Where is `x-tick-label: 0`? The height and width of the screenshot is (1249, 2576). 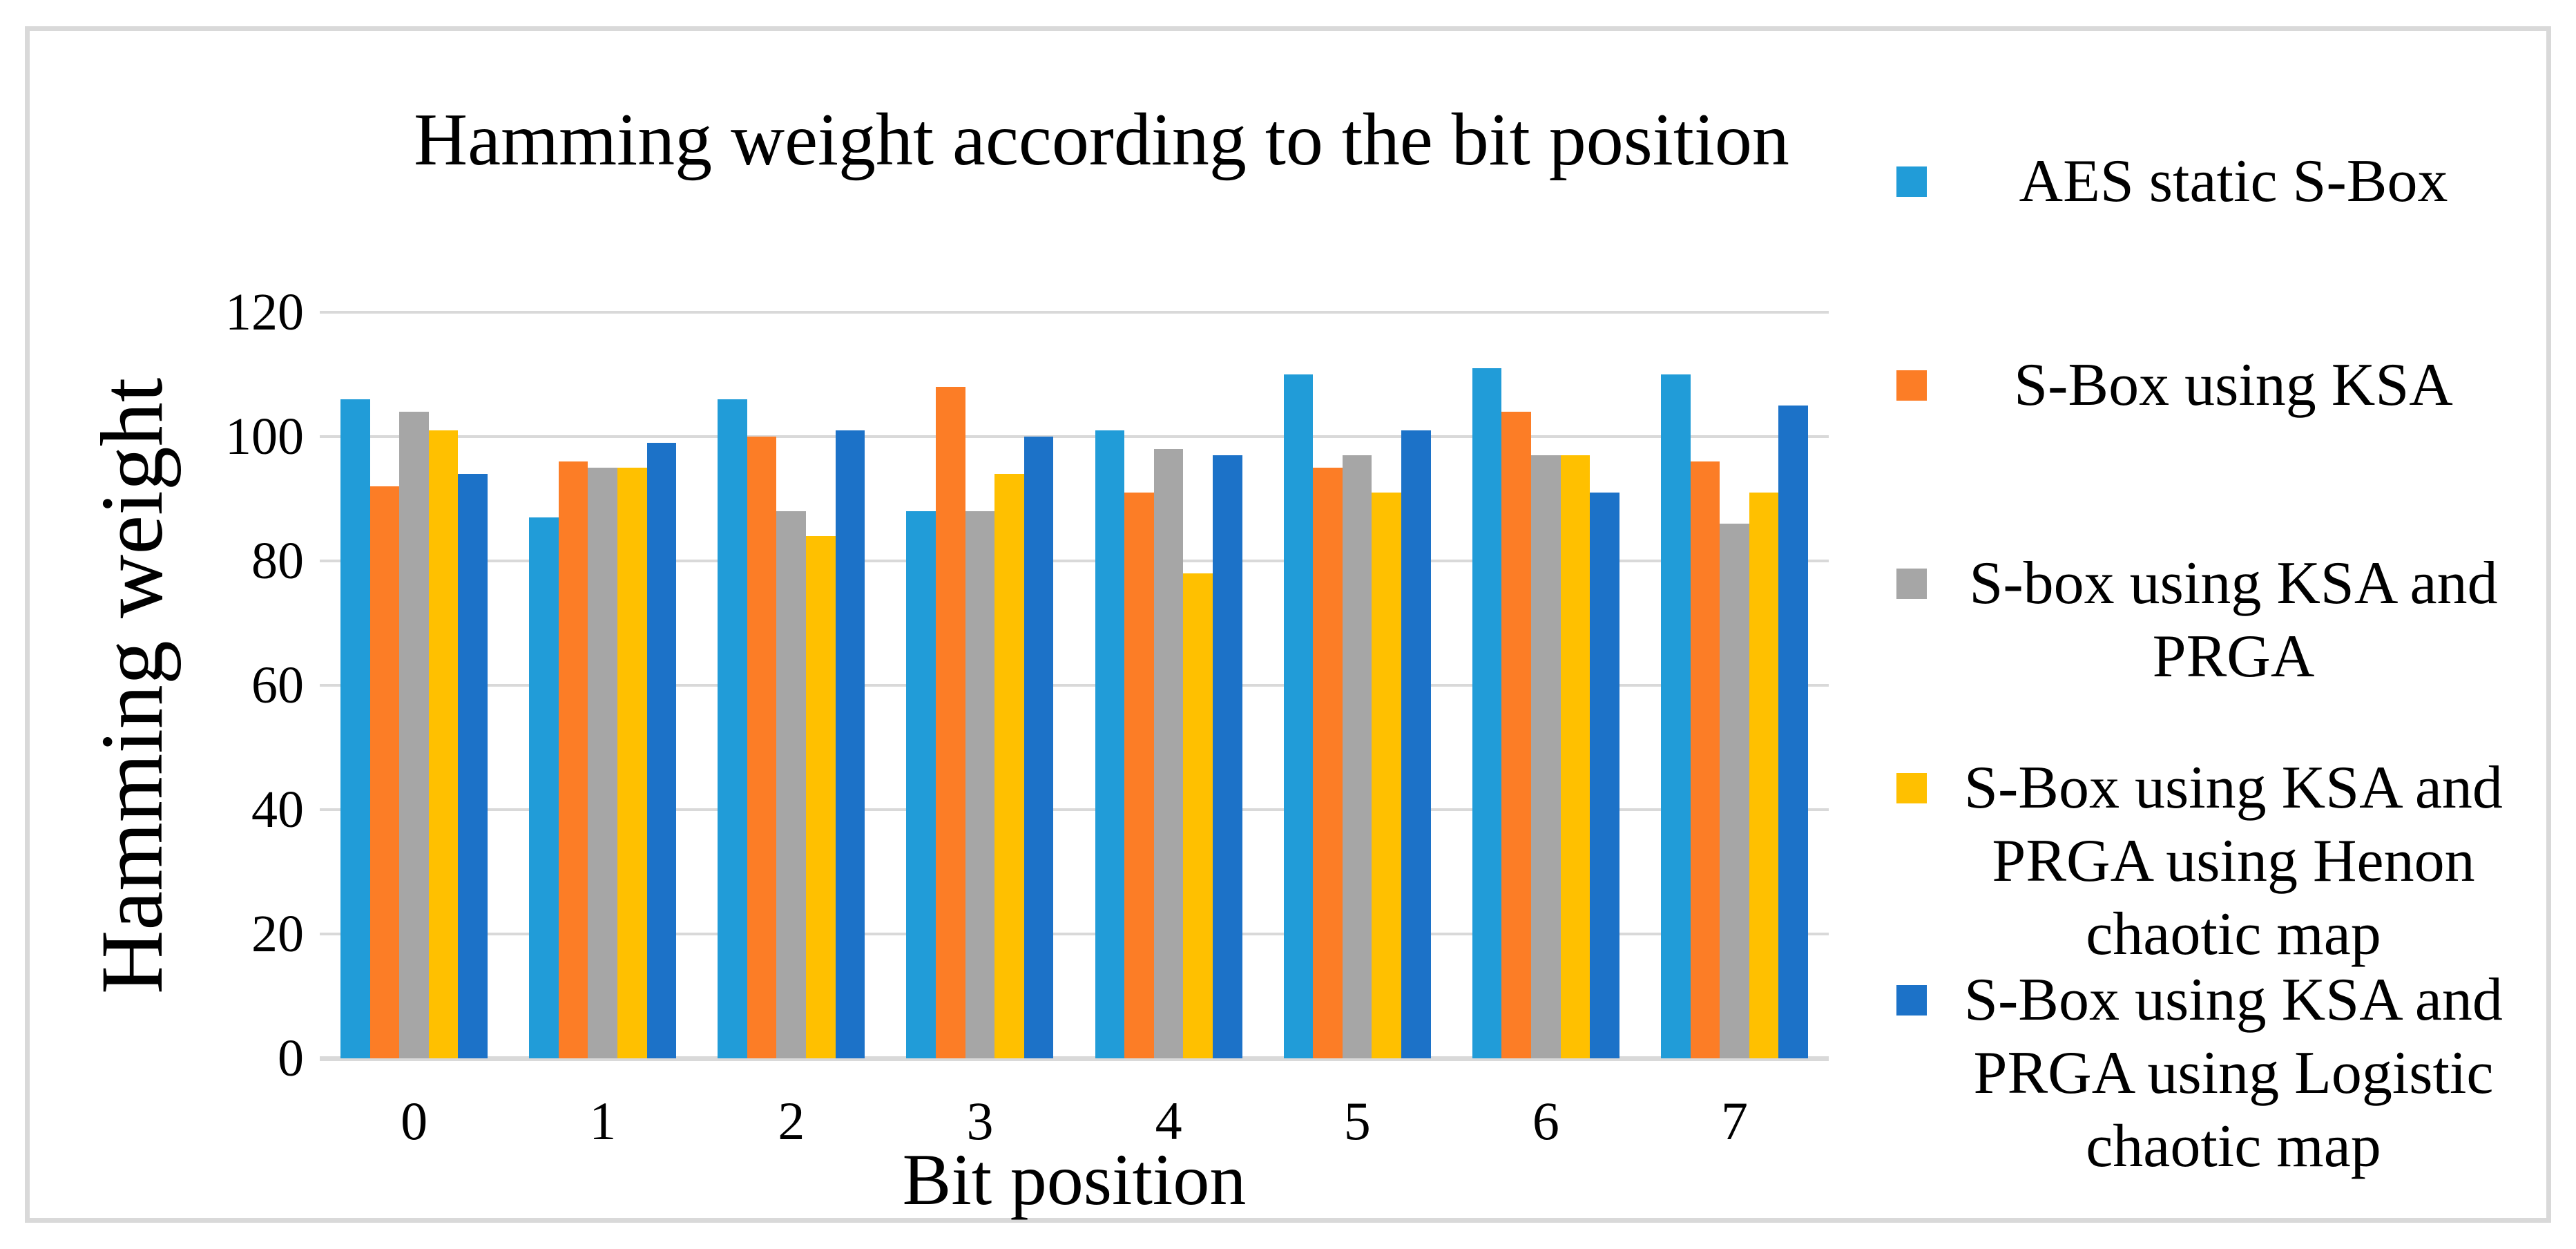 x-tick-label: 0 is located at coordinates (414, 1121).